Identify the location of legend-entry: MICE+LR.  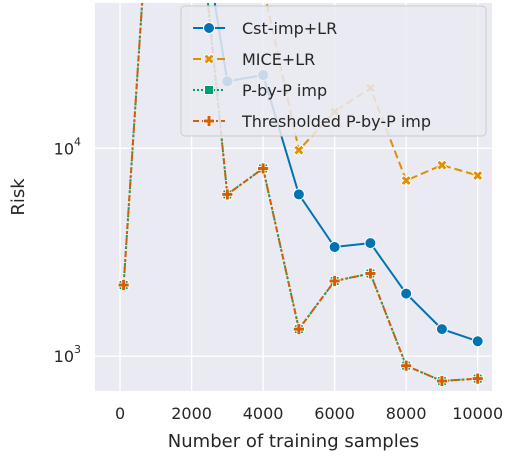
(254, 59).